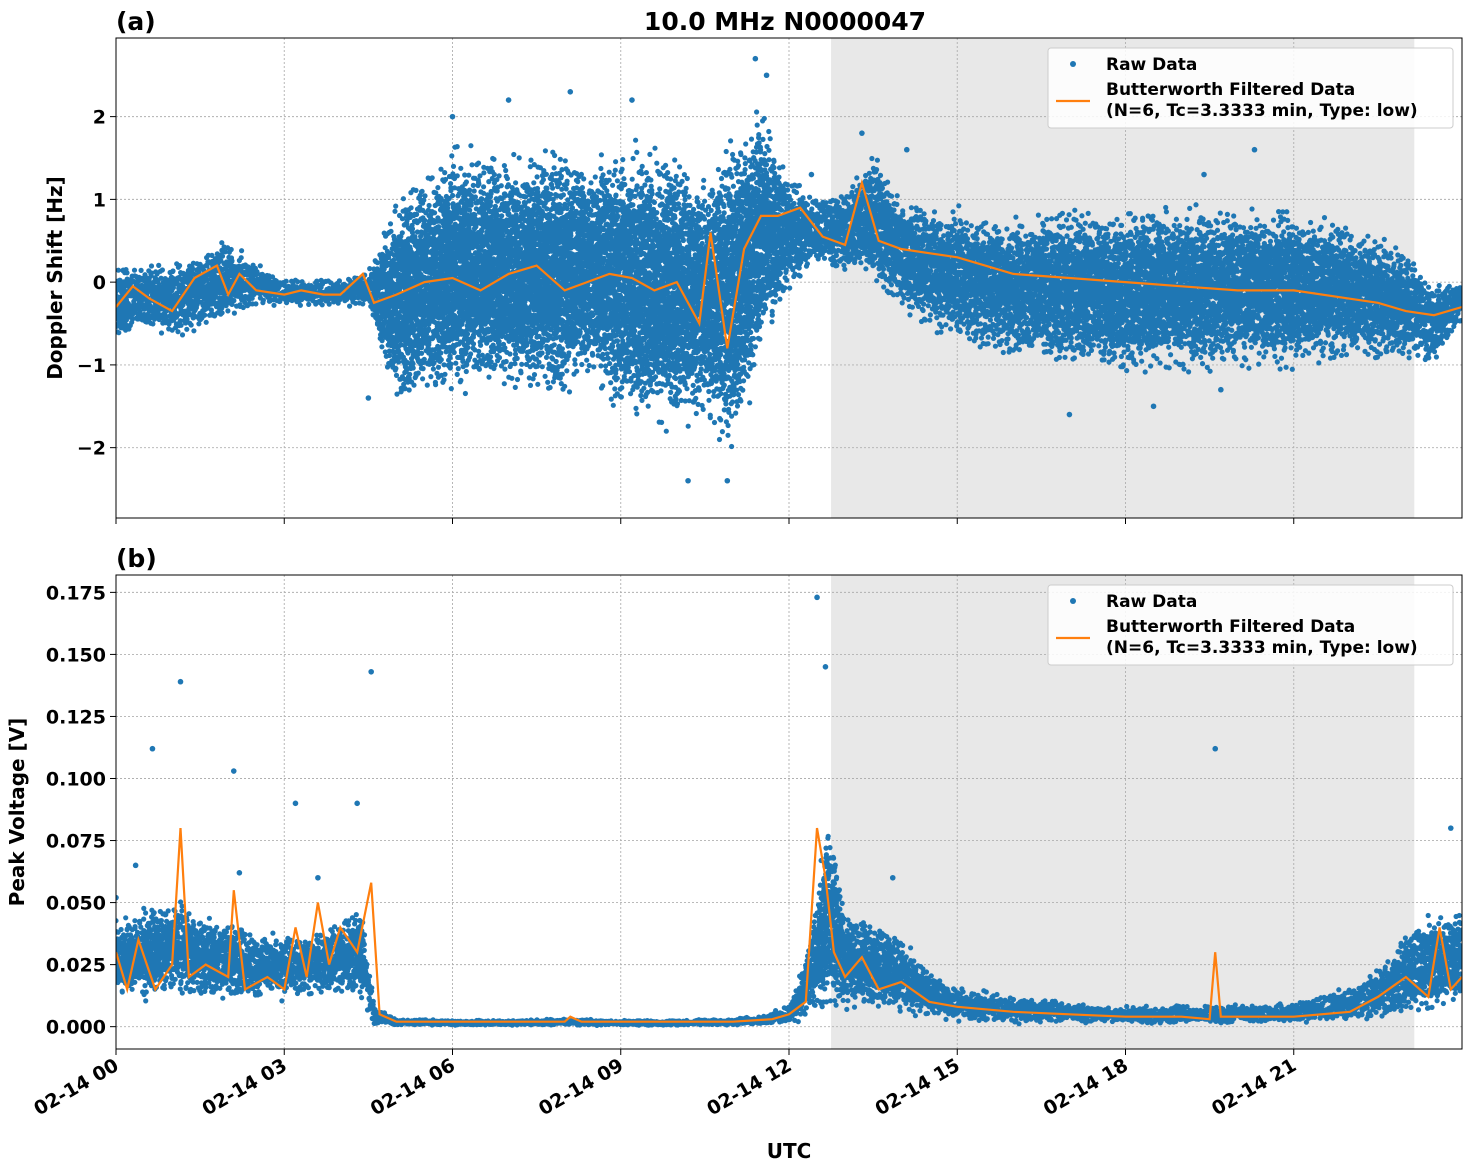 The width and height of the screenshot is (1472, 1172). Describe the element at coordinates (99, 118) in the screenshot. I see `y-tick-label: 2` at that location.